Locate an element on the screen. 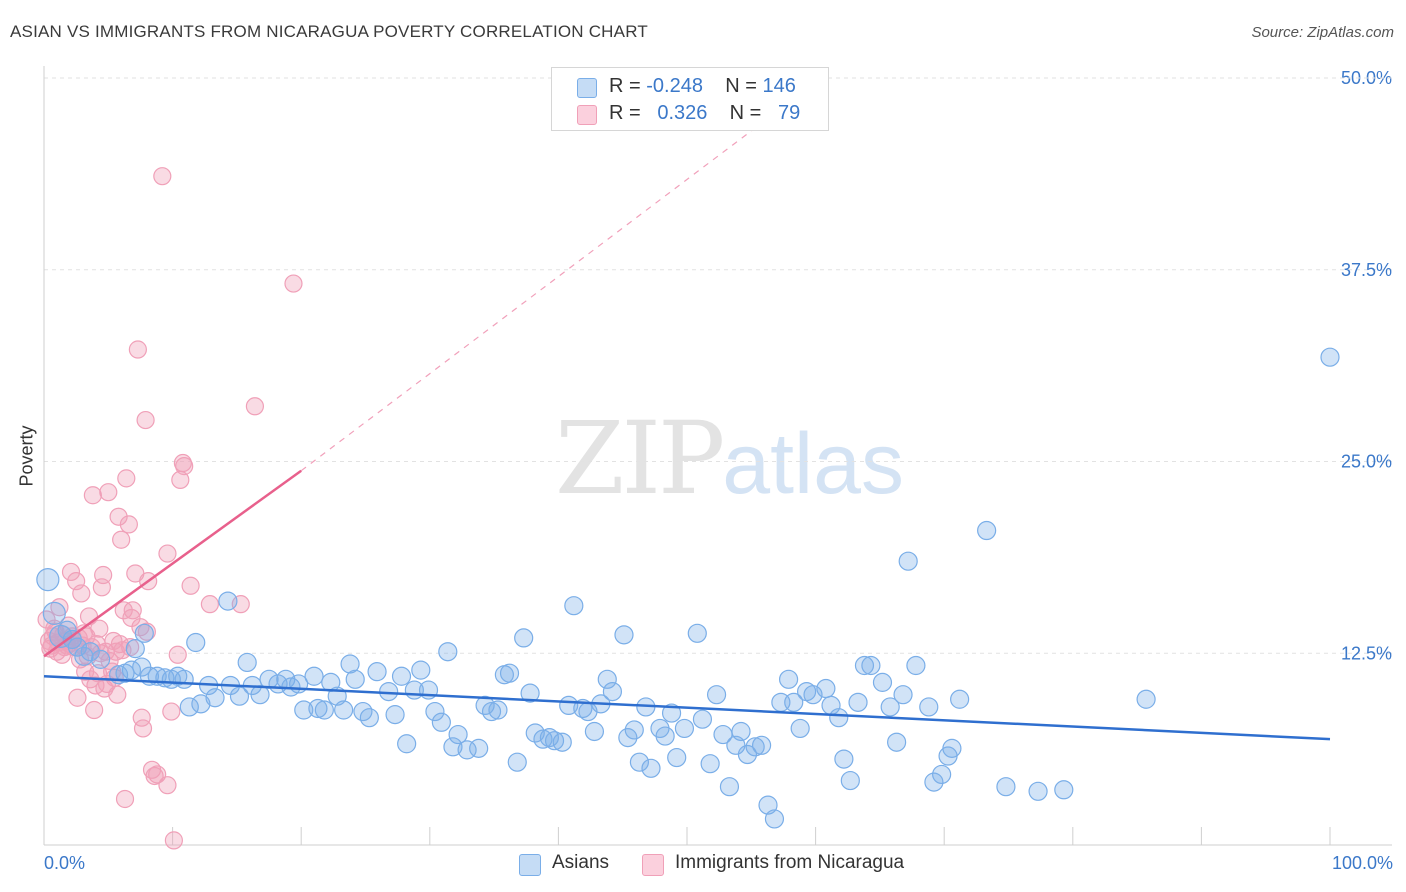  x-tick-label-max: 100.0% is located at coordinates (1362, 863).